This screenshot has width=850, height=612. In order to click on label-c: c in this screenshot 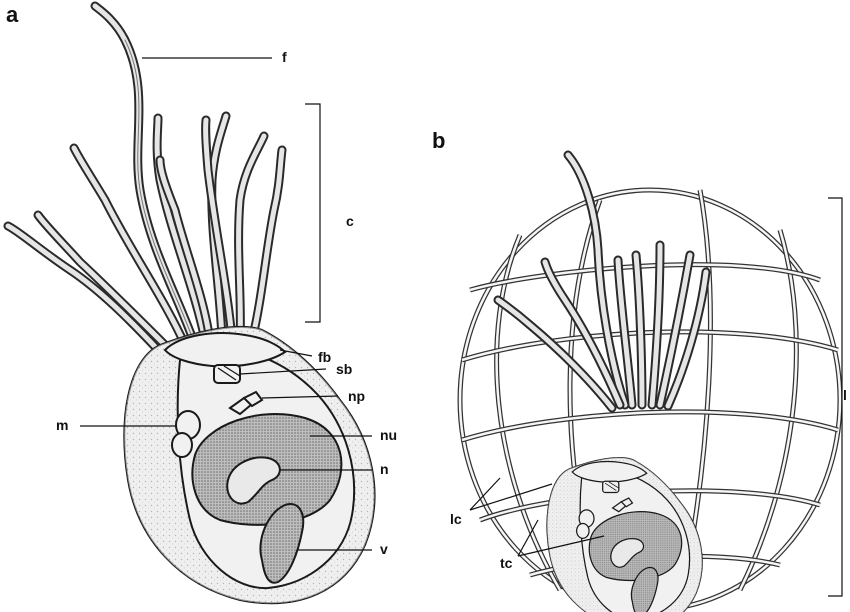, I will do `click(350, 221)`.